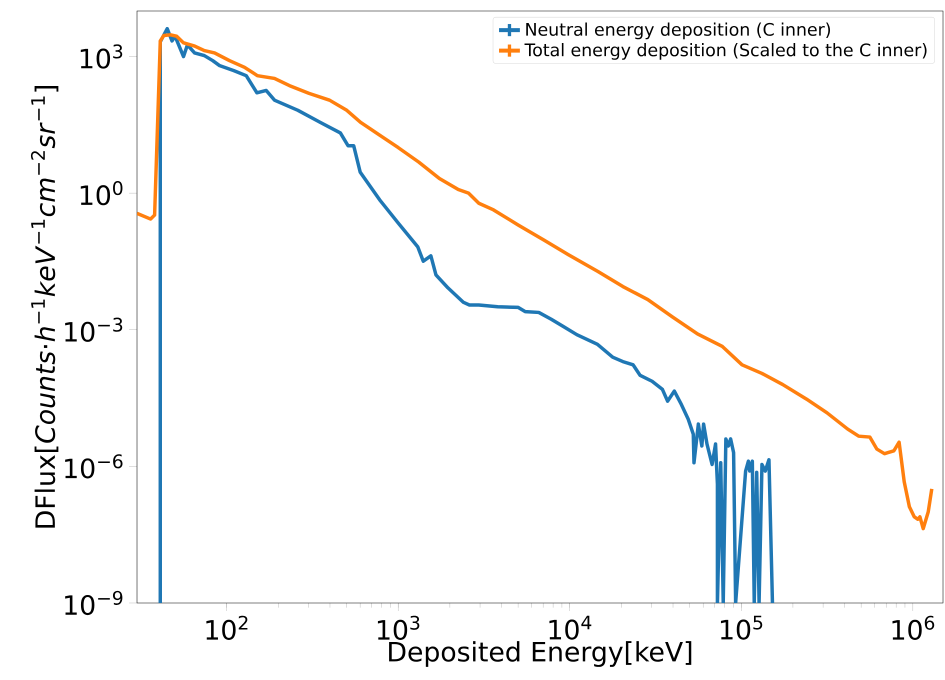 Image resolution: width=945 pixels, height=680 pixels. Describe the element at coordinates (540, 654) in the screenshot. I see `x-axis-title: Deposited Energy[keV]` at that location.